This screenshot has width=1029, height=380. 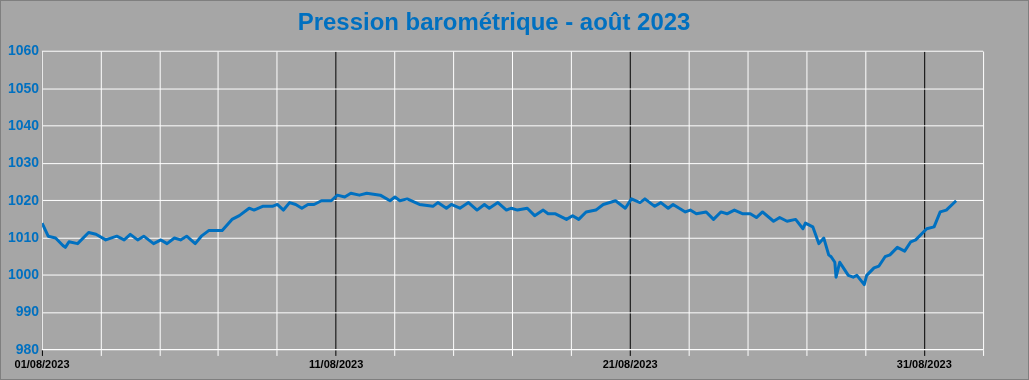 What do you see at coordinates (24, 50) in the screenshot?
I see `y-tick-label: 1060` at bounding box center [24, 50].